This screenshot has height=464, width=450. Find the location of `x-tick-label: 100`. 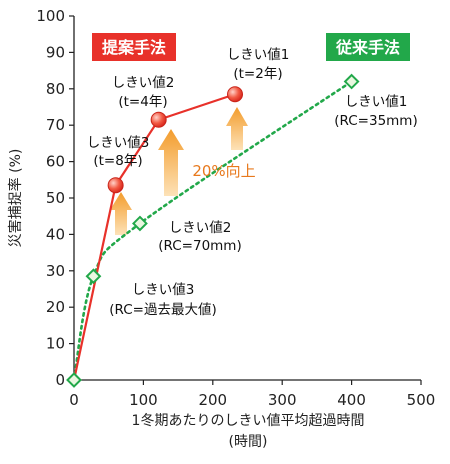

x-tick-label: 100 is located at coordinates (143, 400).